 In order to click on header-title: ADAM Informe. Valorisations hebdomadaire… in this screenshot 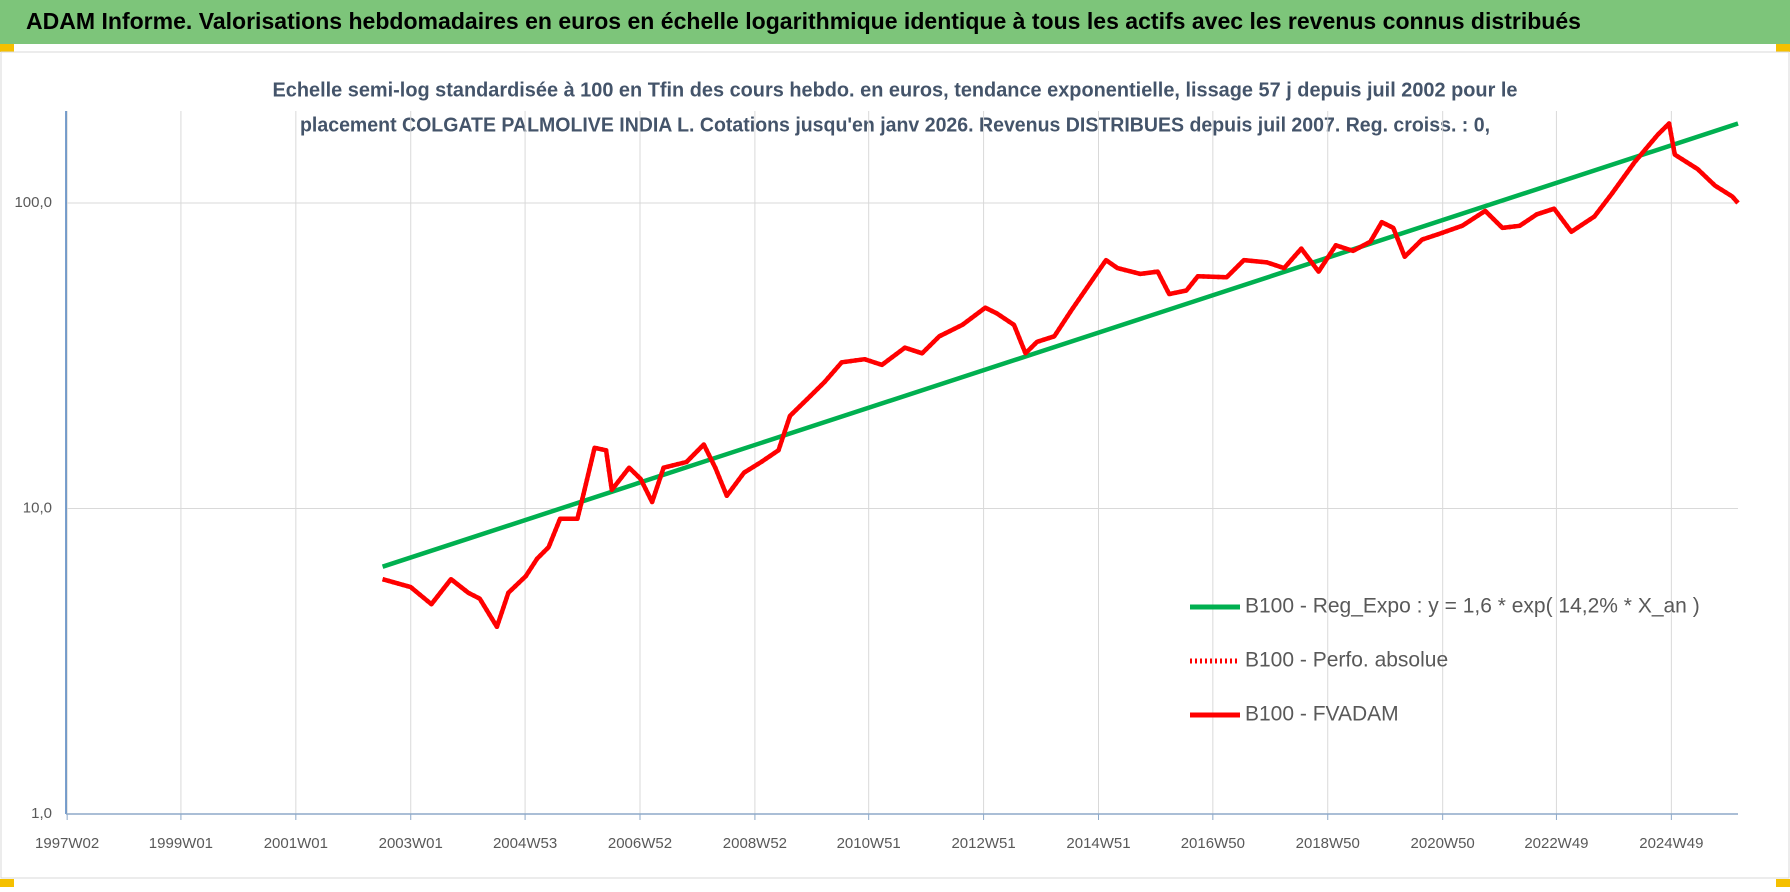, I will do `click(803, 21)`.